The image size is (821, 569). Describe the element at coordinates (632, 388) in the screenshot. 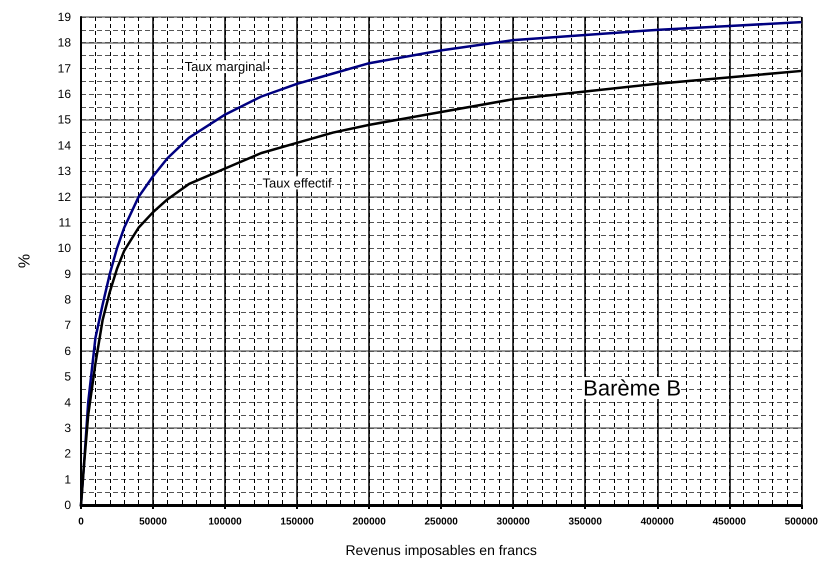

I see `annotation: Barème B` at that location.